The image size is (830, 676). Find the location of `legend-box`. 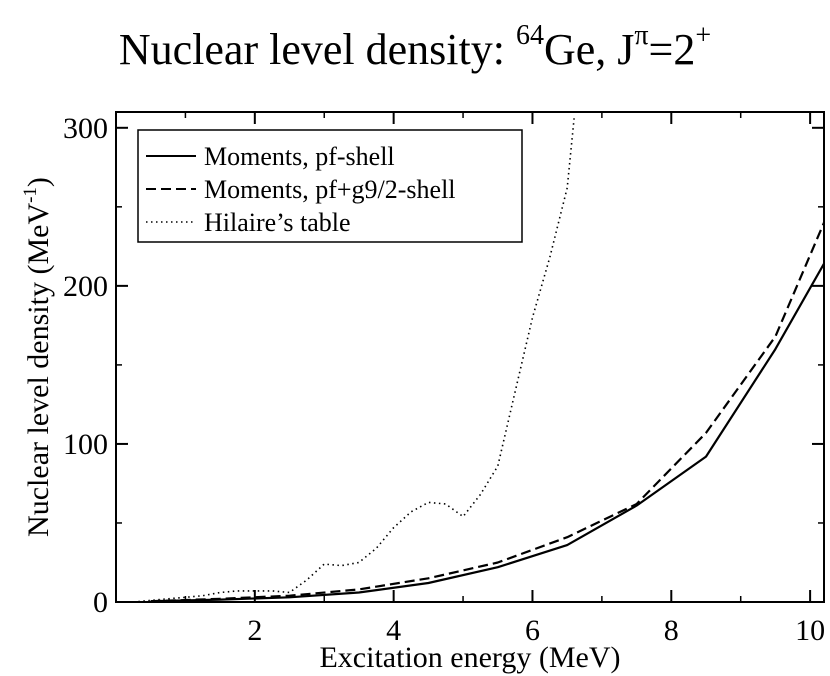

legend-box is located at coordinates (330, 186).